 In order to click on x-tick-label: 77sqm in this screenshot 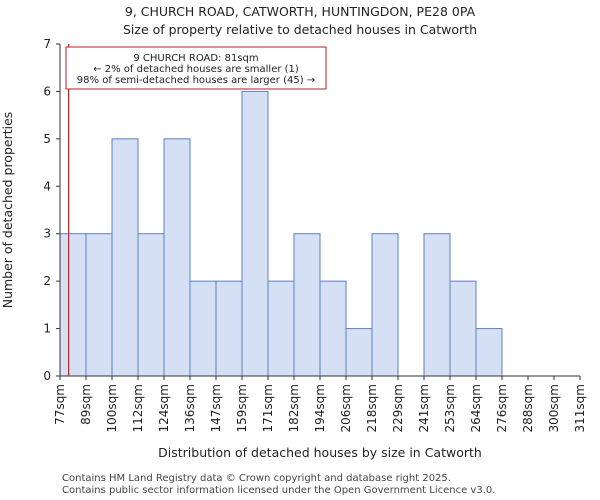, I will do `click(60, 404)`.